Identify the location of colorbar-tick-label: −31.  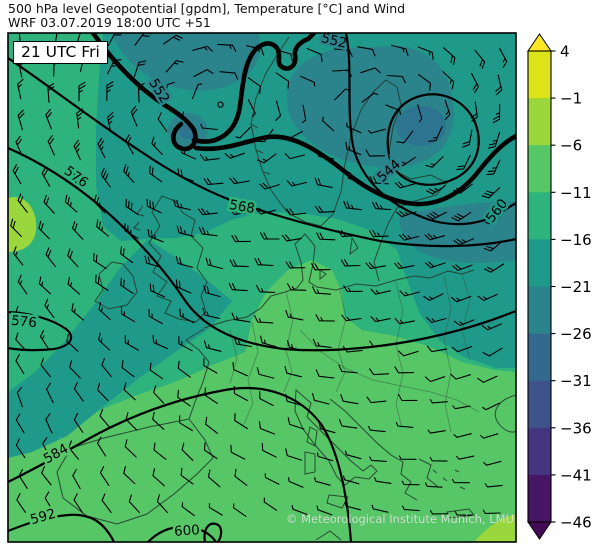
(576, 381).